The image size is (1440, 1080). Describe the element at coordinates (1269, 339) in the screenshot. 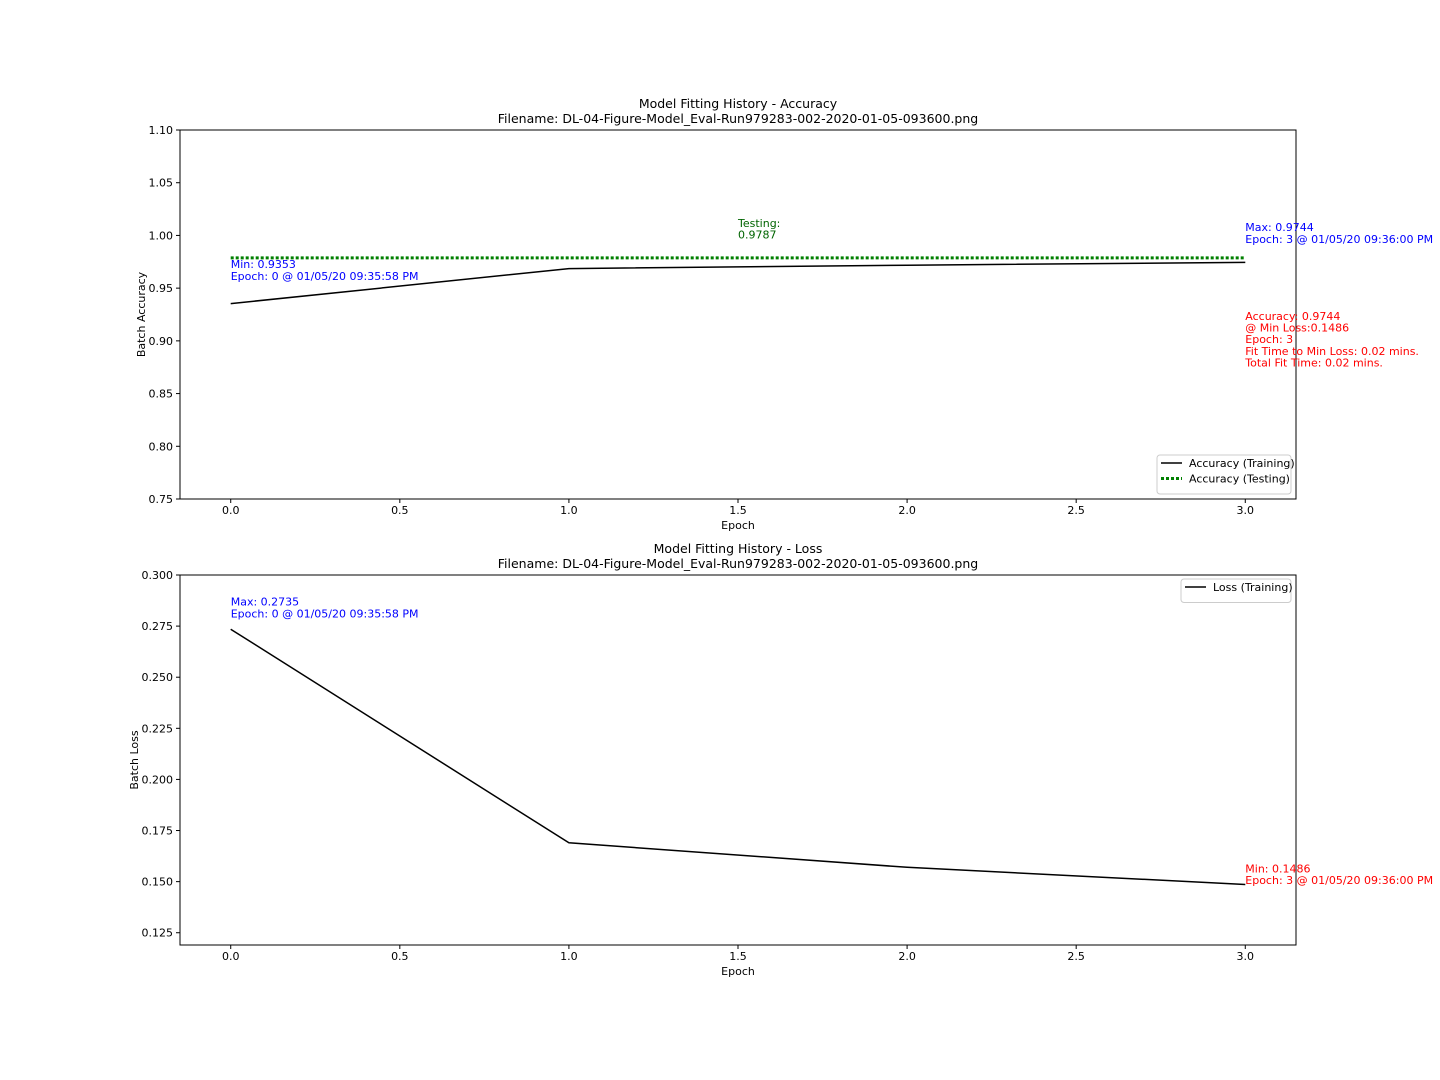

I see `annotation-text: Epoch: 3` at that location.